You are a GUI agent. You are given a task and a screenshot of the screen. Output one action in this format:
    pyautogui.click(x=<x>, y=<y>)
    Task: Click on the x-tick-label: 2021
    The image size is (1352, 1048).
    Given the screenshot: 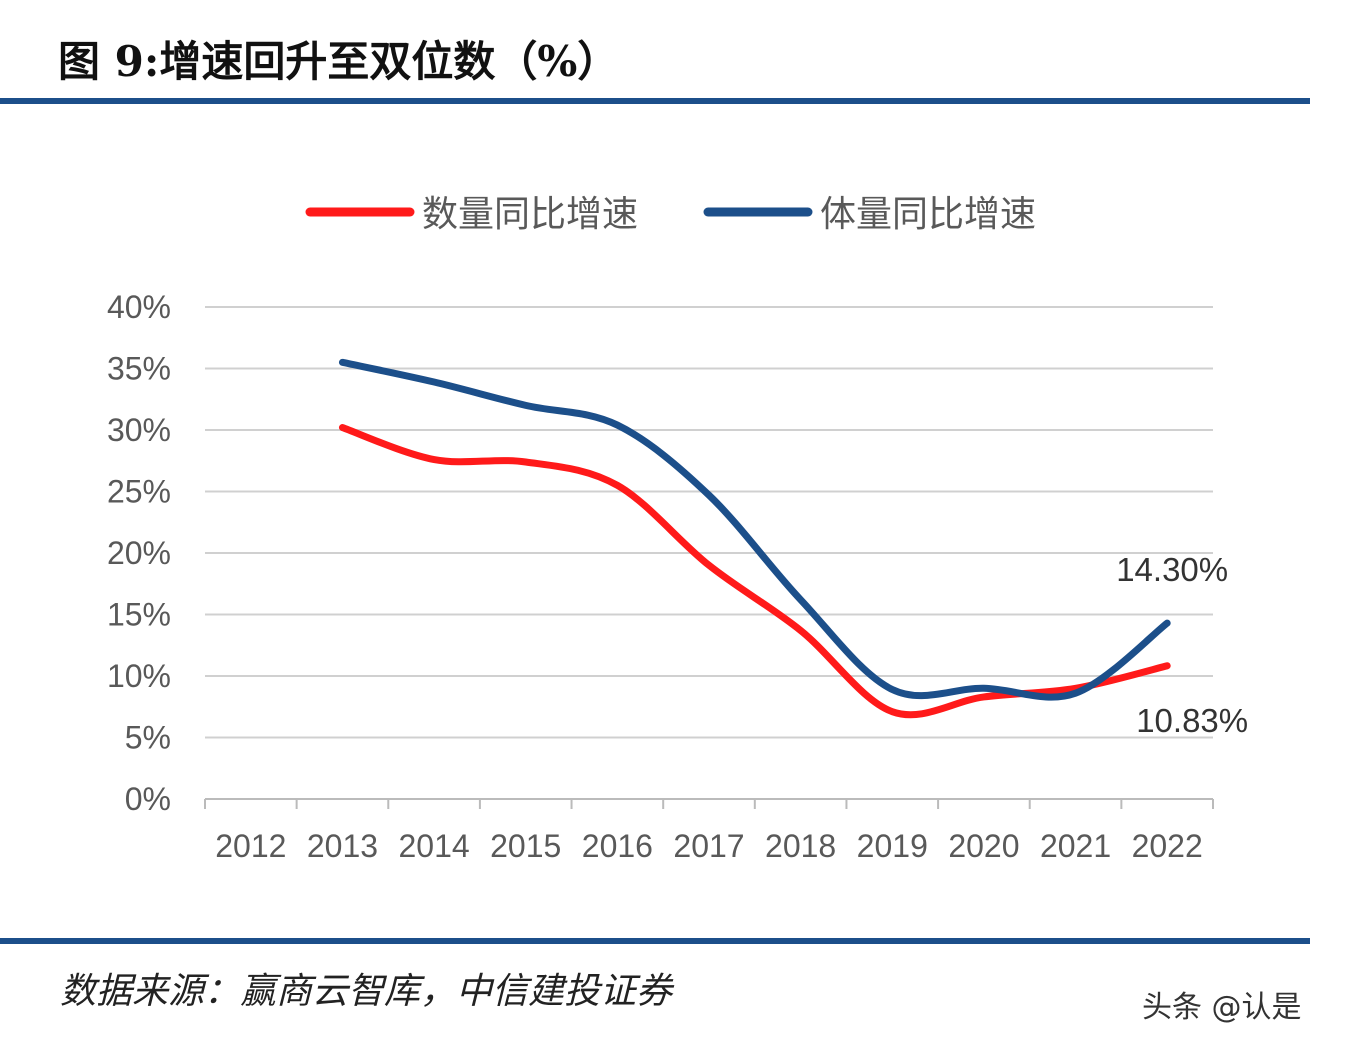 What is the action you would take?
    pyautogui.click(x=1075, y=846)
    